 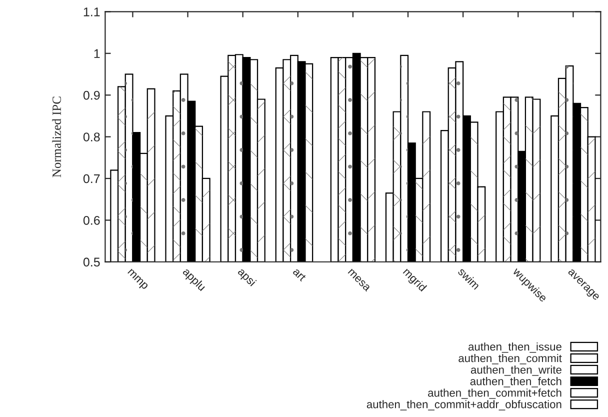 I want to click on legend-label: authen_then_commit, so click(x=510, y=359).